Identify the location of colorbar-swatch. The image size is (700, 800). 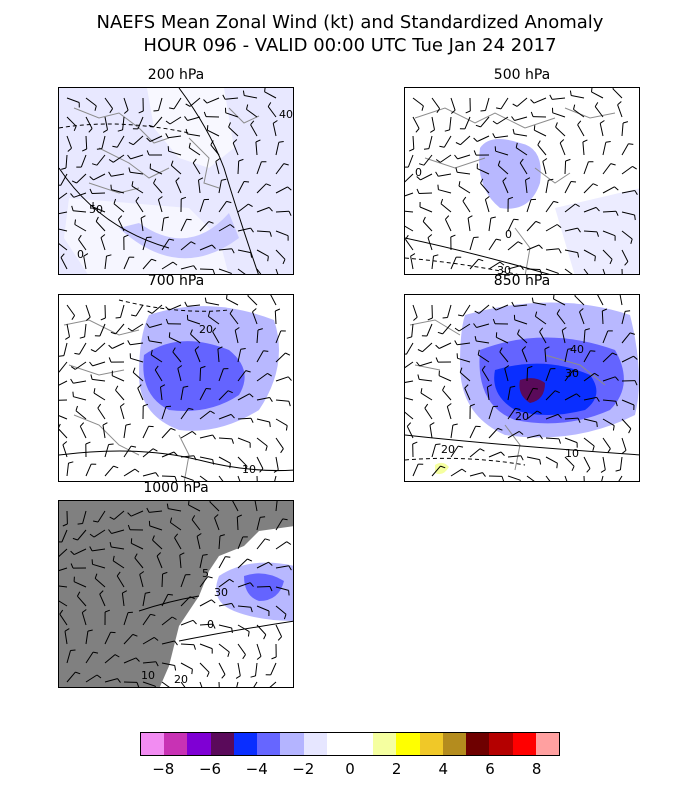
(222, 744).